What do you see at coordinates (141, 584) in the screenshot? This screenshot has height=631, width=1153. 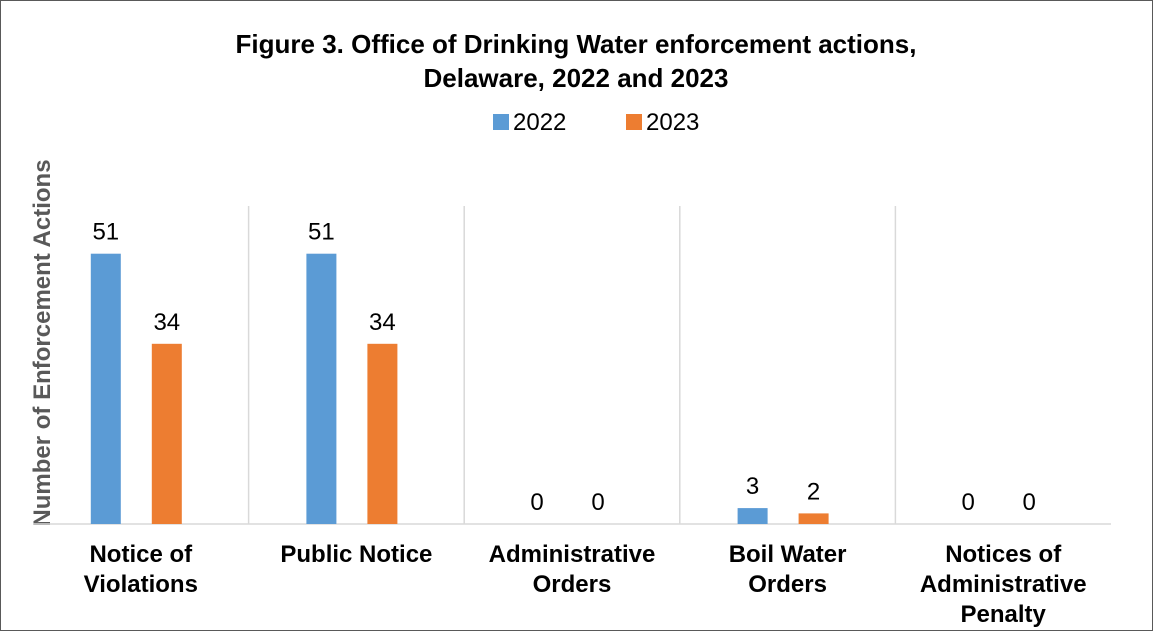 I see `category-label-0-line-1: Violations` at bounding box center [141, 584].